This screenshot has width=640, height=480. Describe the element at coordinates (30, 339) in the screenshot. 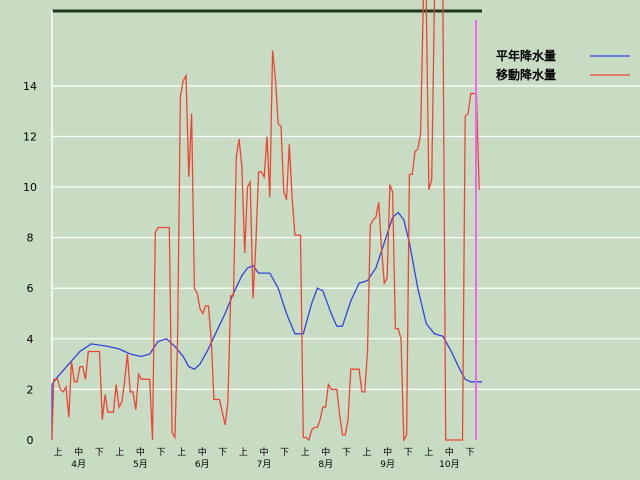

I see `y-tick-label: 4` at that location.